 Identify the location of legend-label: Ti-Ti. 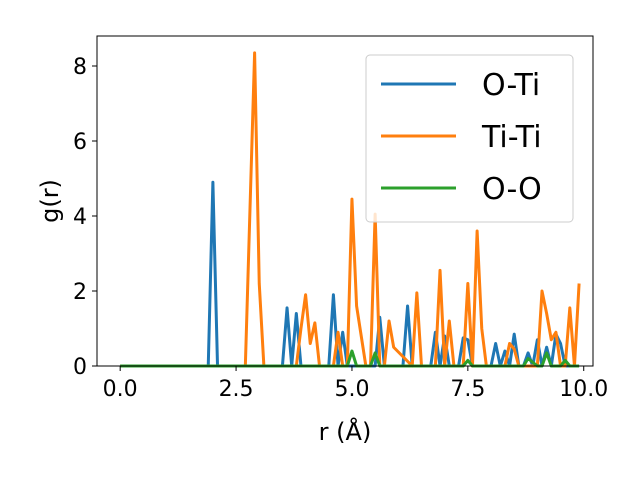
(511, 137).